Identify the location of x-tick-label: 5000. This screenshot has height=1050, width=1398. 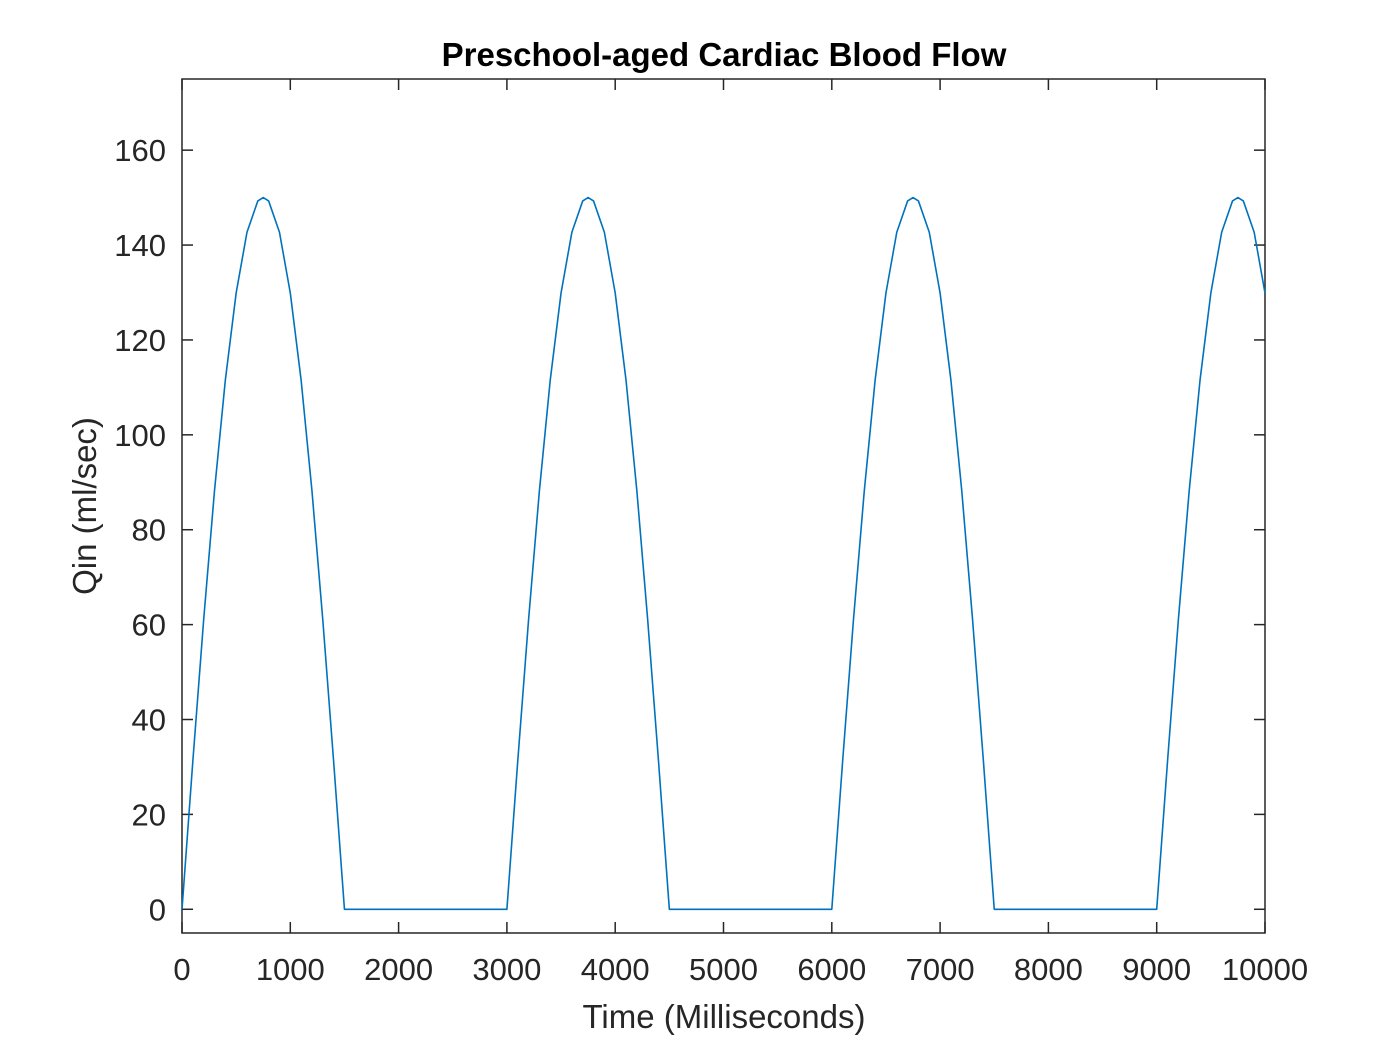
(723, 969).